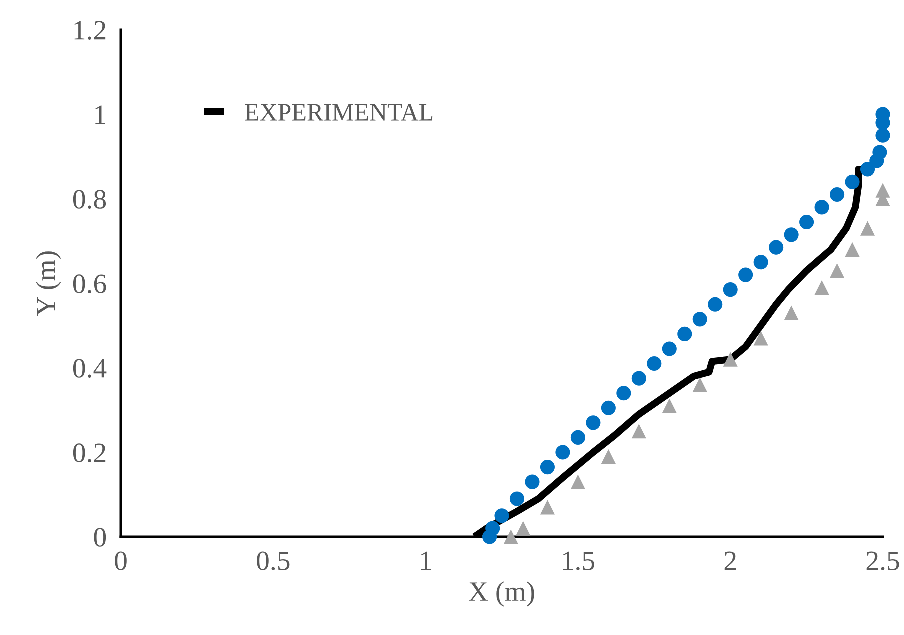 This screenshot has height=635, width=904. Describe the element at coordinates (426, 561) in the screenshot. I see `x-tick-label: 1` at that location.